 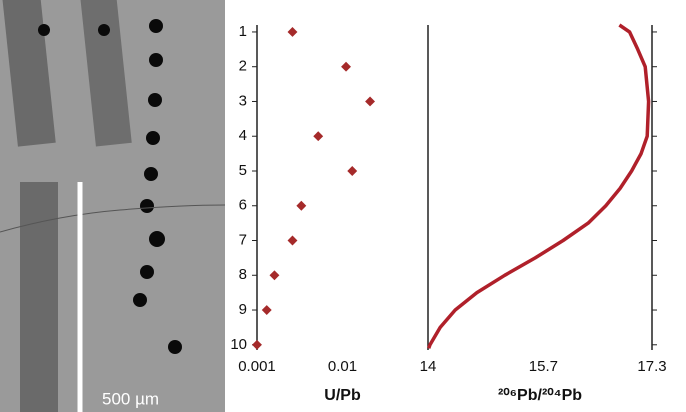 I want to click on x-tick-label: 14, so click(x=428, y=366).